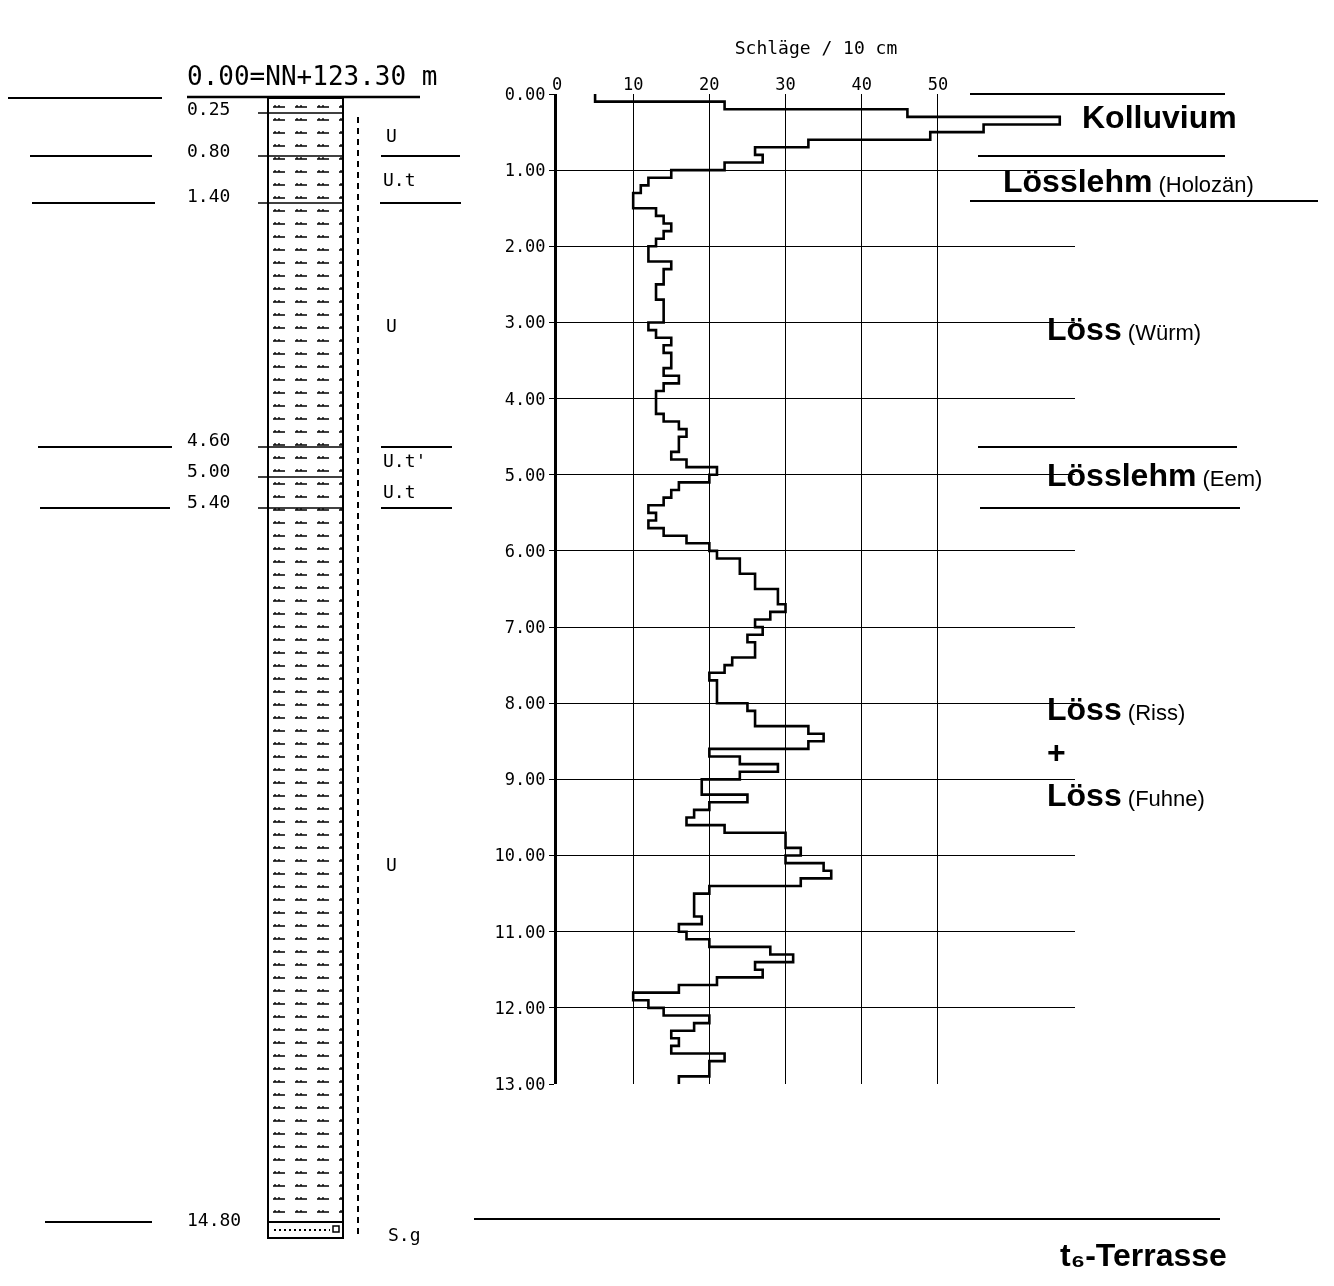 The height and width of the screenshot is (1286, 1334). I want to click on y-tick-label: 6.00, so click(525, 550).